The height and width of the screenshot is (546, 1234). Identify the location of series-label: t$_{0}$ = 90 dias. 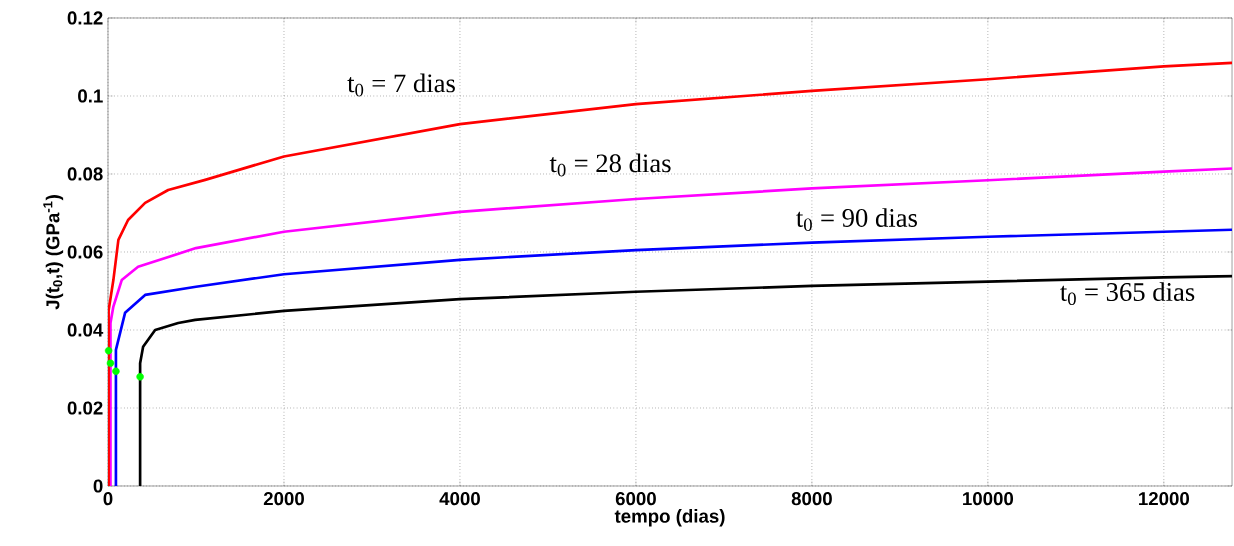
(856, 219).